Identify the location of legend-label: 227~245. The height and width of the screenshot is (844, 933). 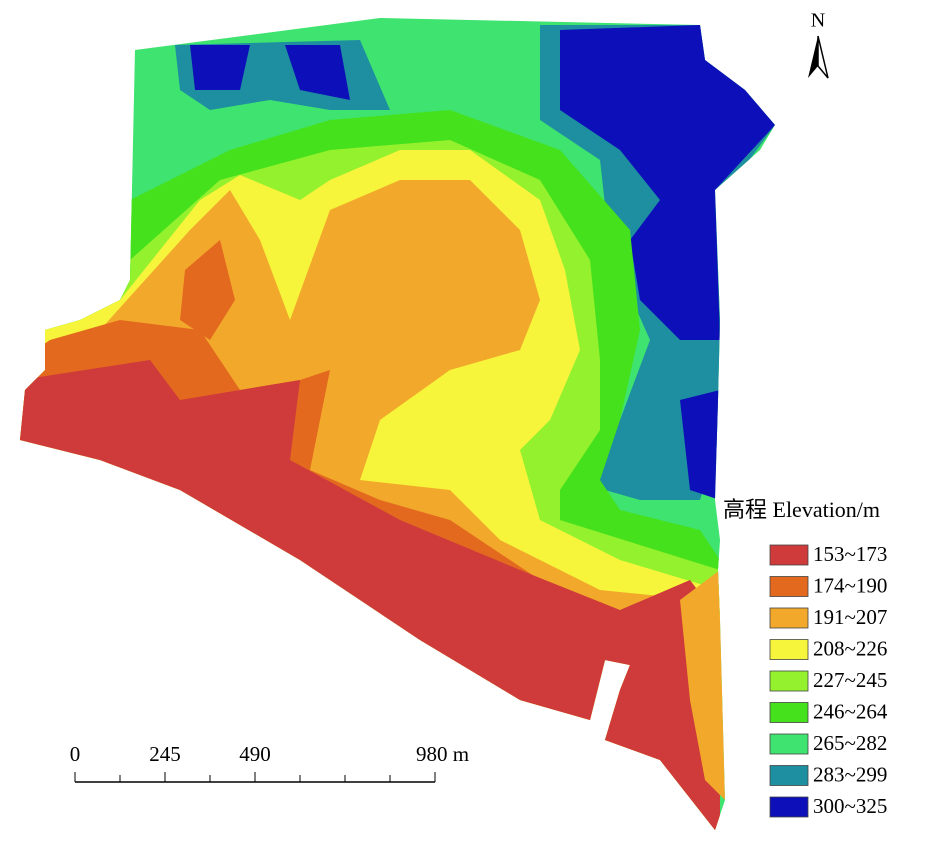
(850, 680).